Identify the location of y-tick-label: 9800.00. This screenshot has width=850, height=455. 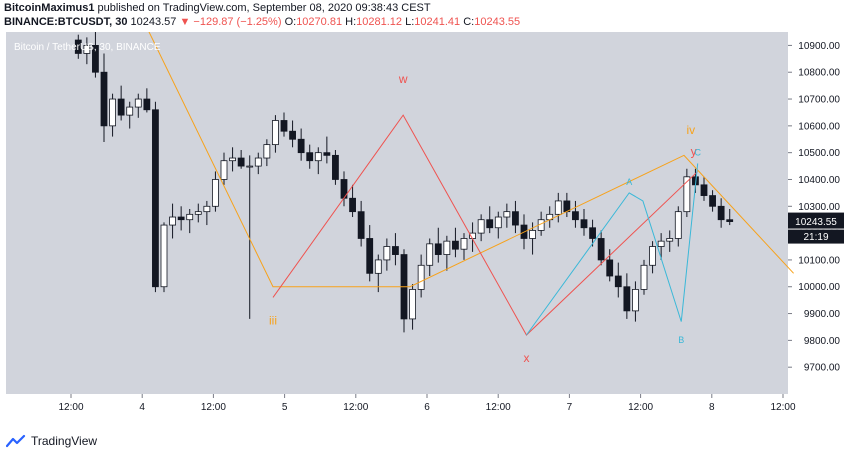
(822, 341).